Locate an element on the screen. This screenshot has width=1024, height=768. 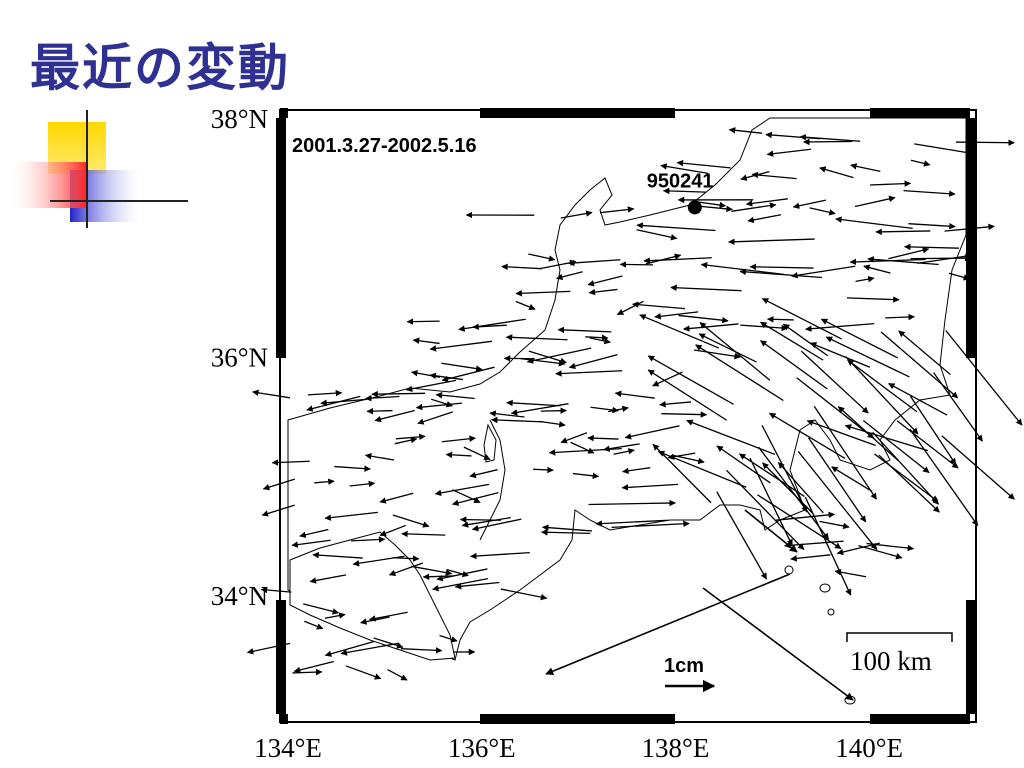
station-label: 950241 is located at coordinates (680, 181).